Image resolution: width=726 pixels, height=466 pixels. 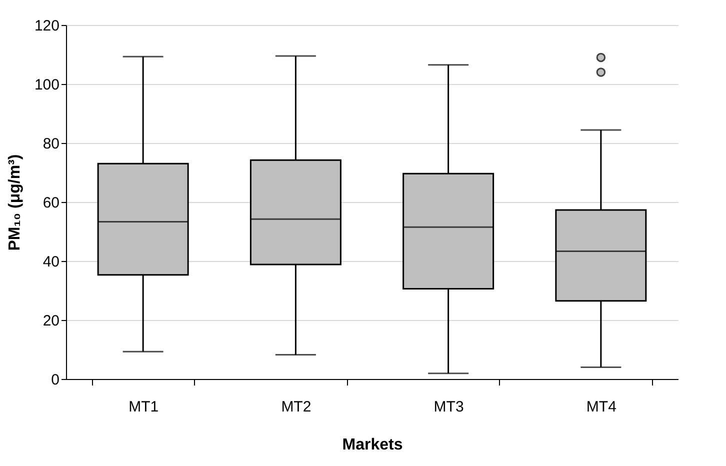 What do you see at coordinates (601, 407) in the screenshot?
I see `x-tick-label: MT4` at bounding box center [601, 407].